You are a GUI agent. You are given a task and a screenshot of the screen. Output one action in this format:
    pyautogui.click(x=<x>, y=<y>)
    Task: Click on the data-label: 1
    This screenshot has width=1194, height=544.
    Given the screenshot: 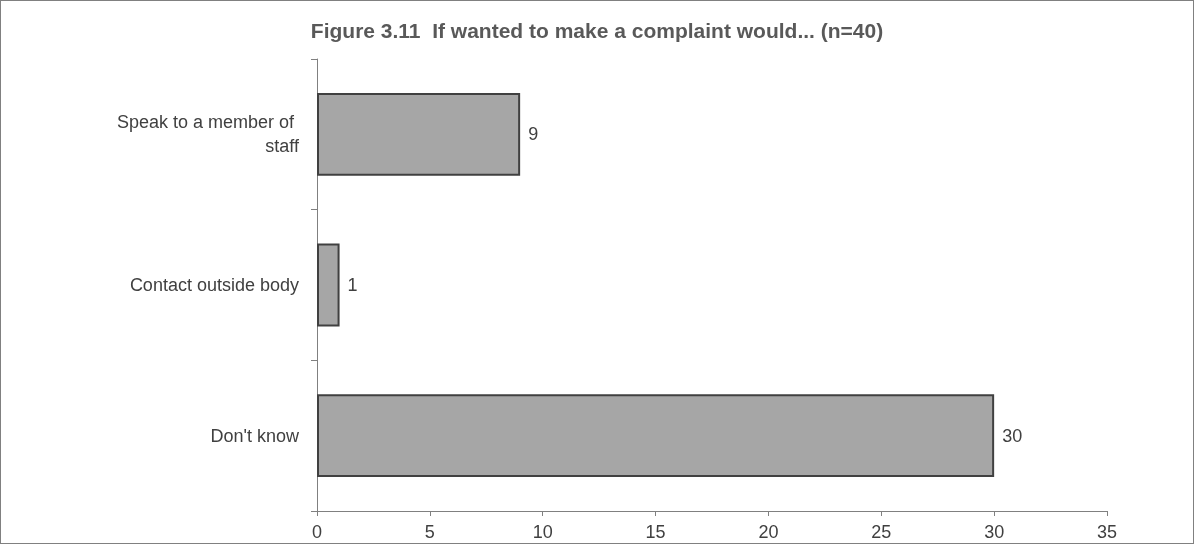 What is the action you would take?
    pyautogui.click(x=352, y=285)
    